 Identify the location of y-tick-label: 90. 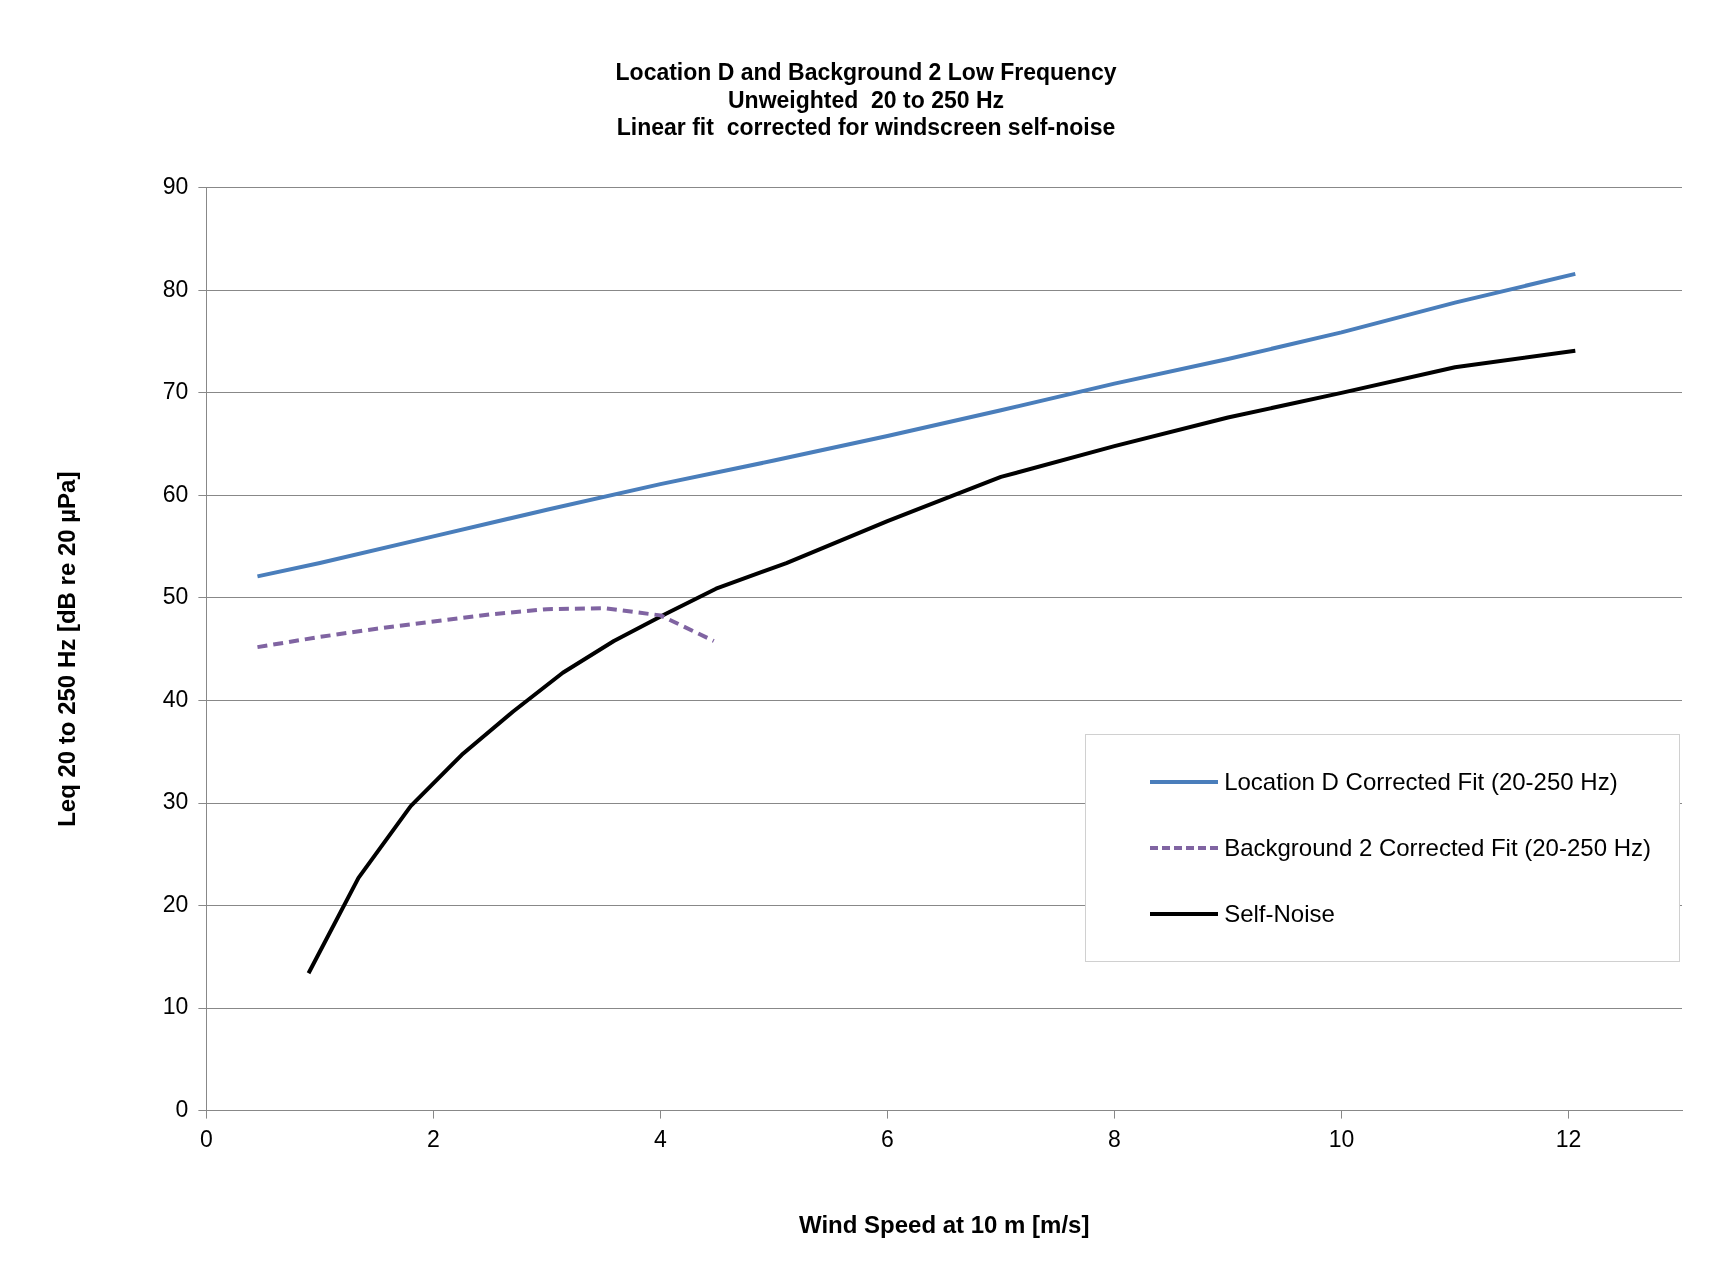
(175, 186).